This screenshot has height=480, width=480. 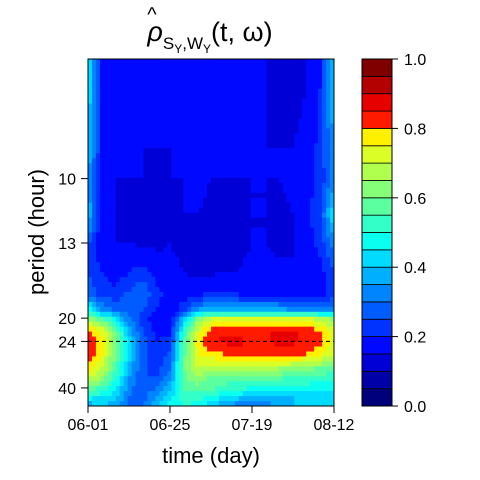 What do you see at coordinates (211, 455) in the screenshot?
I see `x-axis-label: time (day)` at bounding box center [211, 455].